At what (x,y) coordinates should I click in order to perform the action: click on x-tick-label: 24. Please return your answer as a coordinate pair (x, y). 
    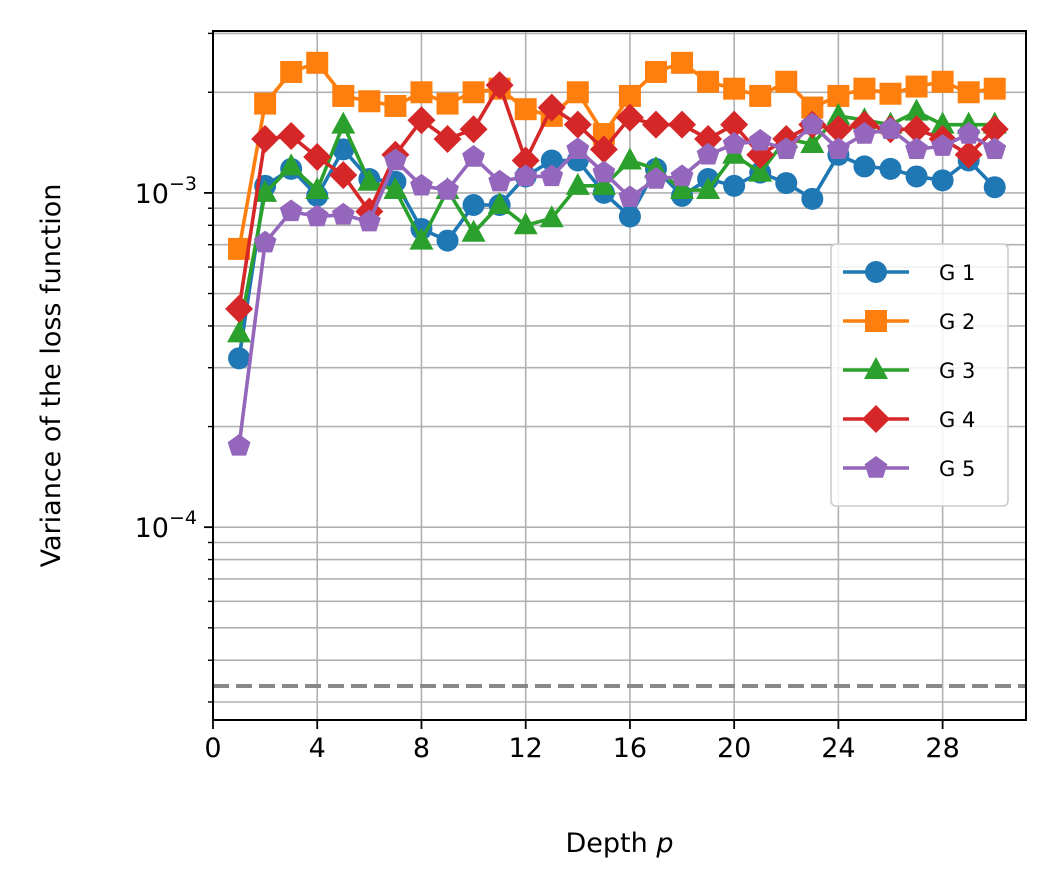
    Looking at the image, I should click on (838, 748).